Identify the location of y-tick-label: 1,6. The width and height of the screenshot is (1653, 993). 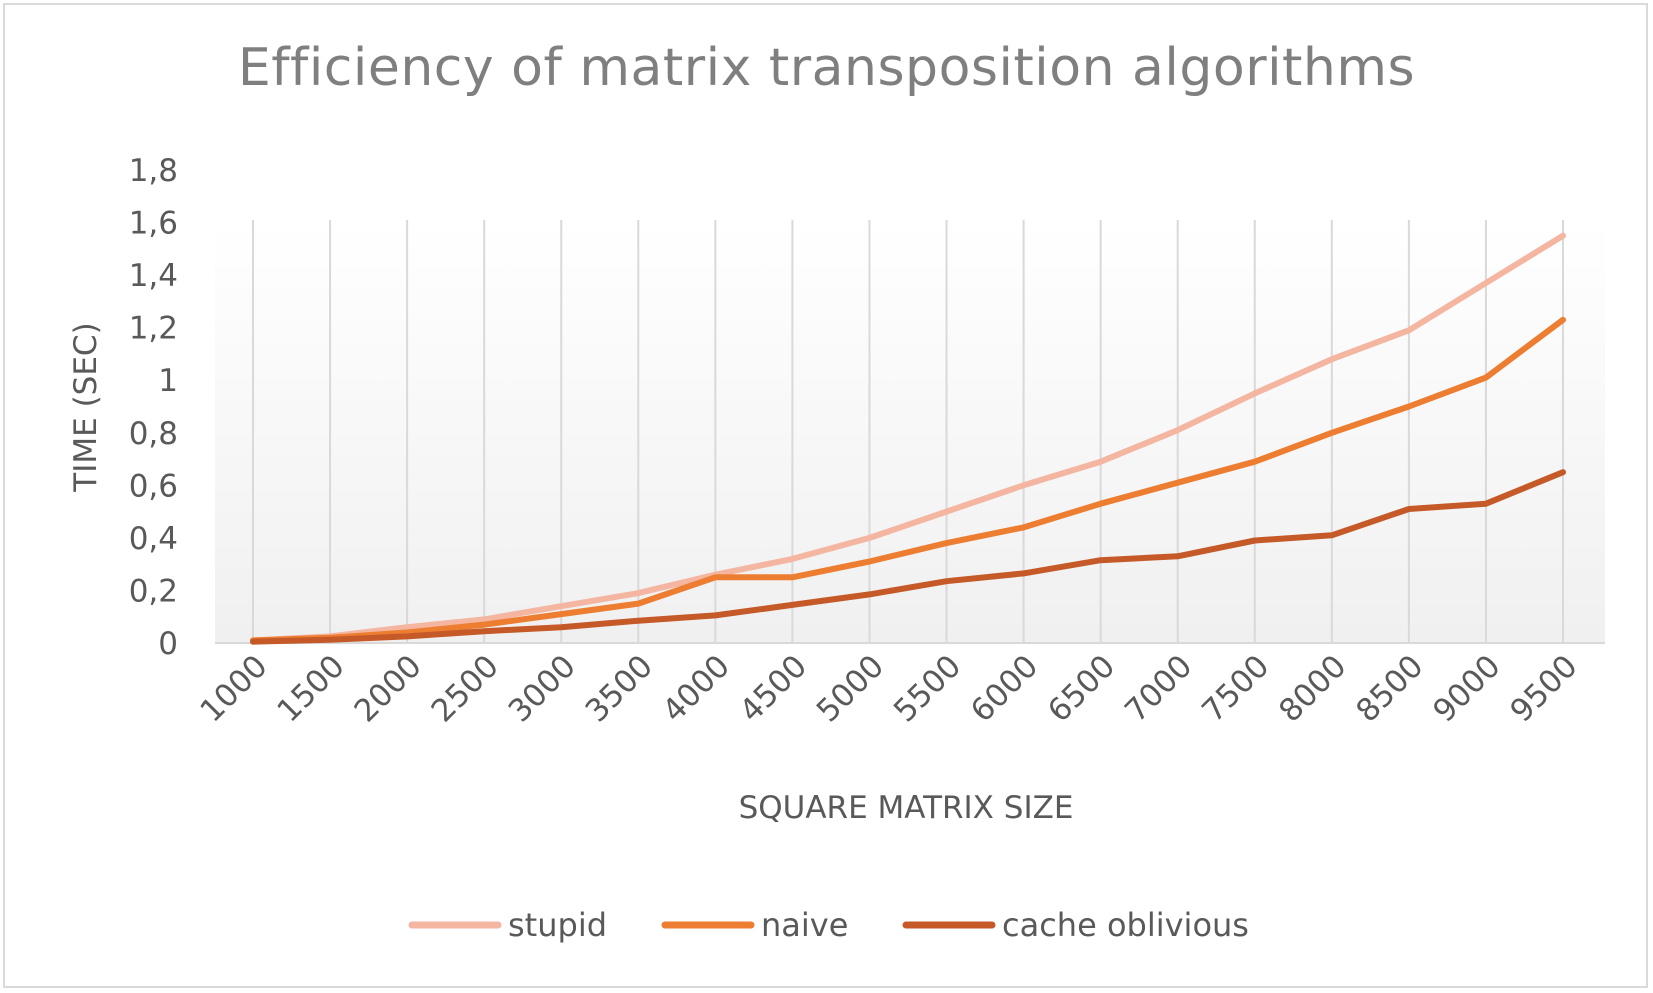
(153, 224).